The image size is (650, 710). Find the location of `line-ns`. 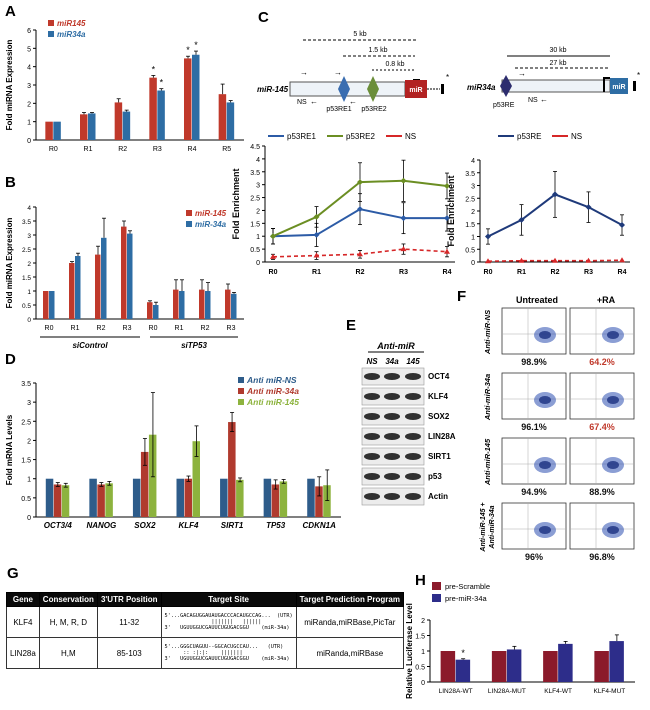

line-ns is located at coordinates (555, 261).